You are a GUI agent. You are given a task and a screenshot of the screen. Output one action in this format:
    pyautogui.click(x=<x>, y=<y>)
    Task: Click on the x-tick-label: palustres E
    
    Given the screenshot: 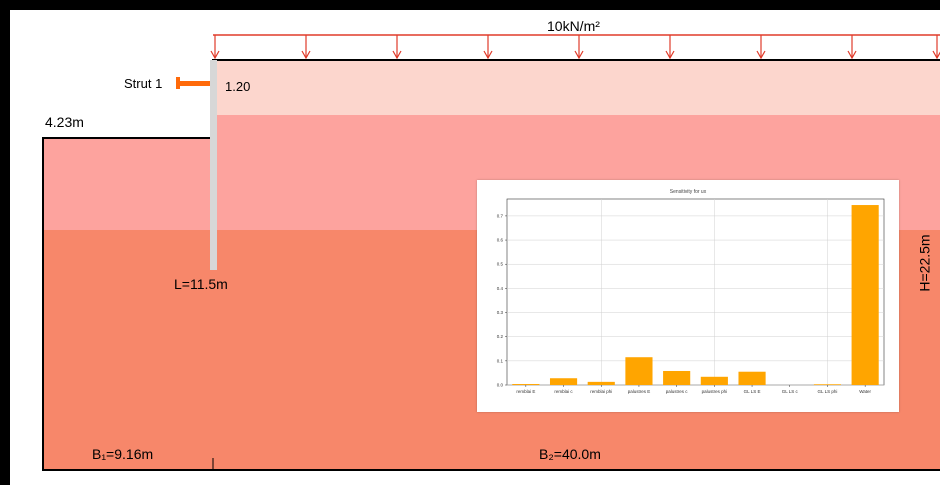 What is the action you would take?
    pyautogui.click(x=639, y=391)
    